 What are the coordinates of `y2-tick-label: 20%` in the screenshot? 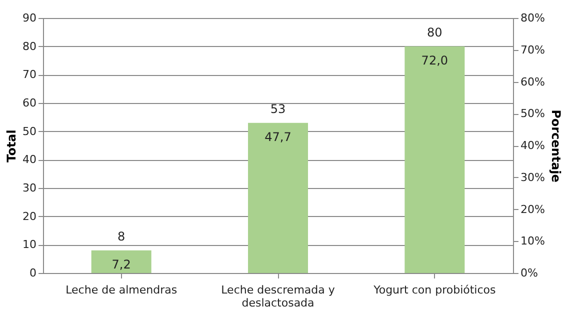 It's located at (532, 209).